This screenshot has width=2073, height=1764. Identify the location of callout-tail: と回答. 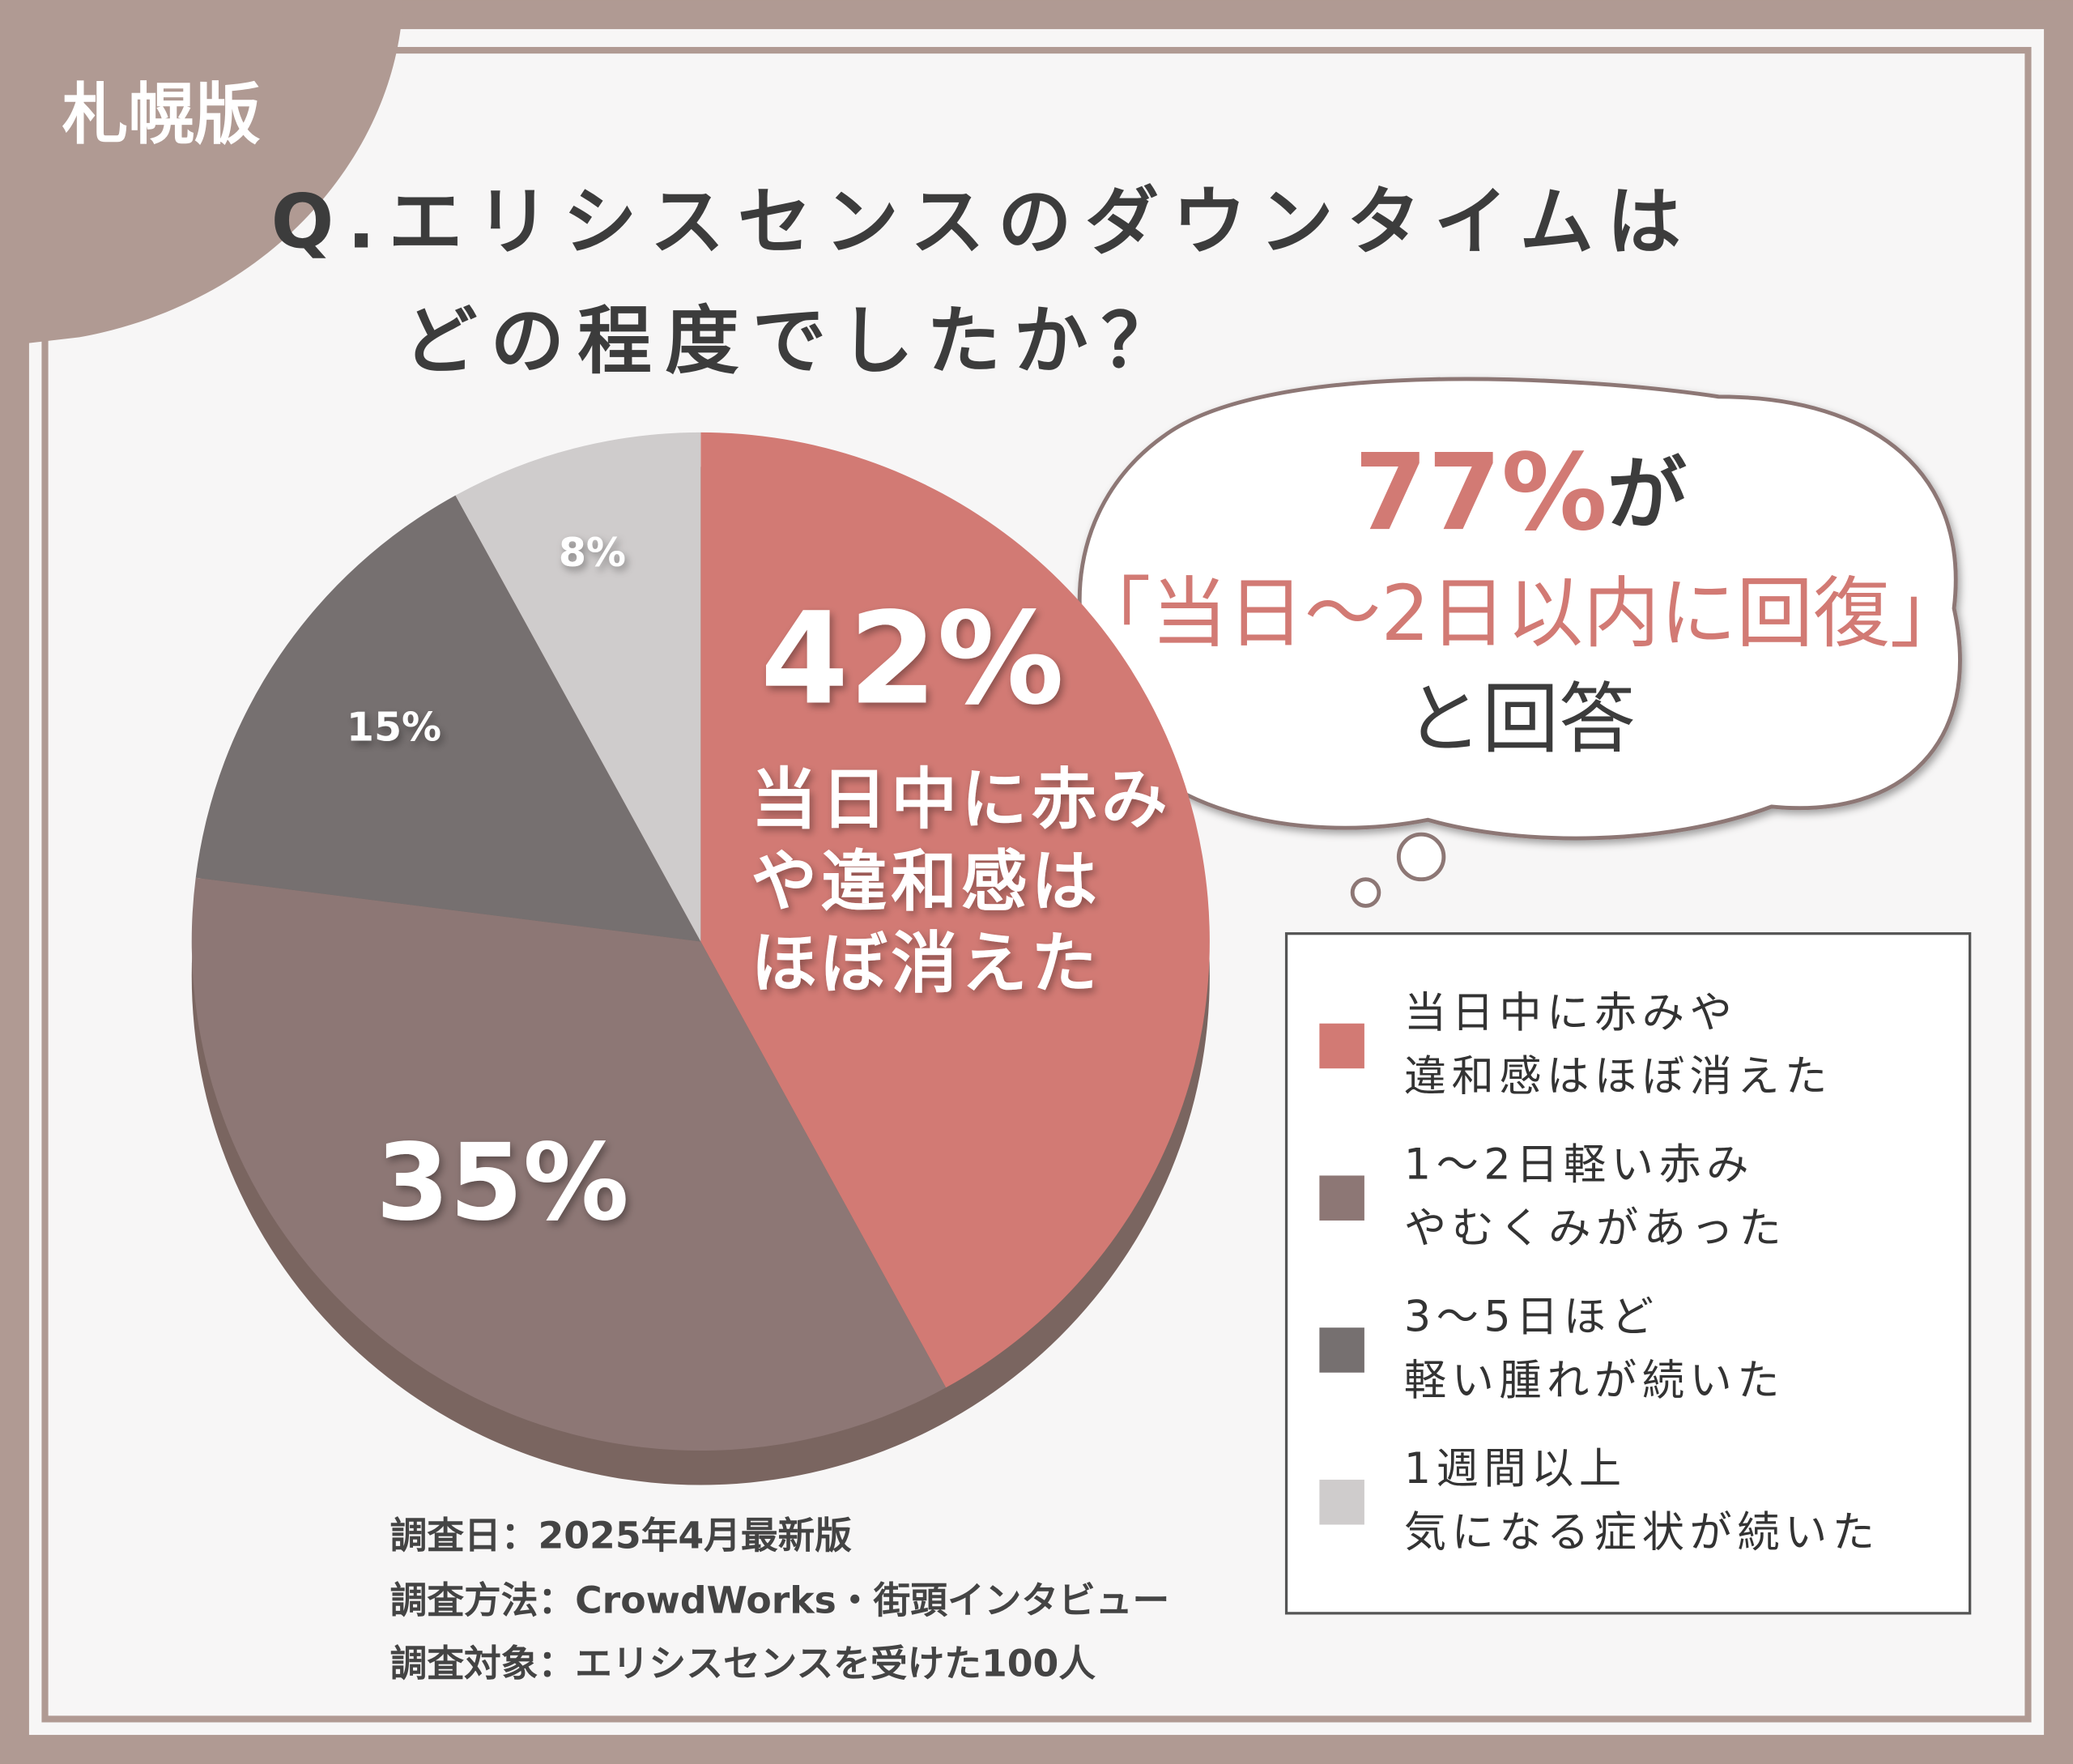
(1521, 720).